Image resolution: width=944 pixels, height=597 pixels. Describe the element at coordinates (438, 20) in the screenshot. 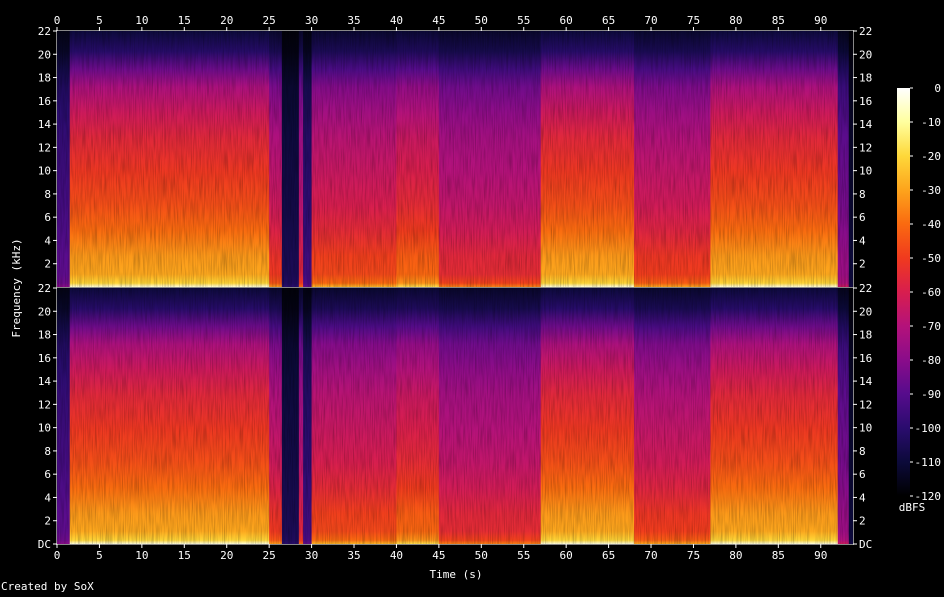

I see `x-tick-label-top: 45` at that location.